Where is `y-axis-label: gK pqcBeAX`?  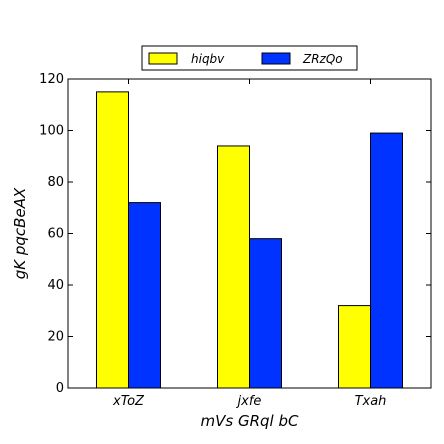
y-axis-label: gK pqcBeAX is located at coordinates (20, 233).